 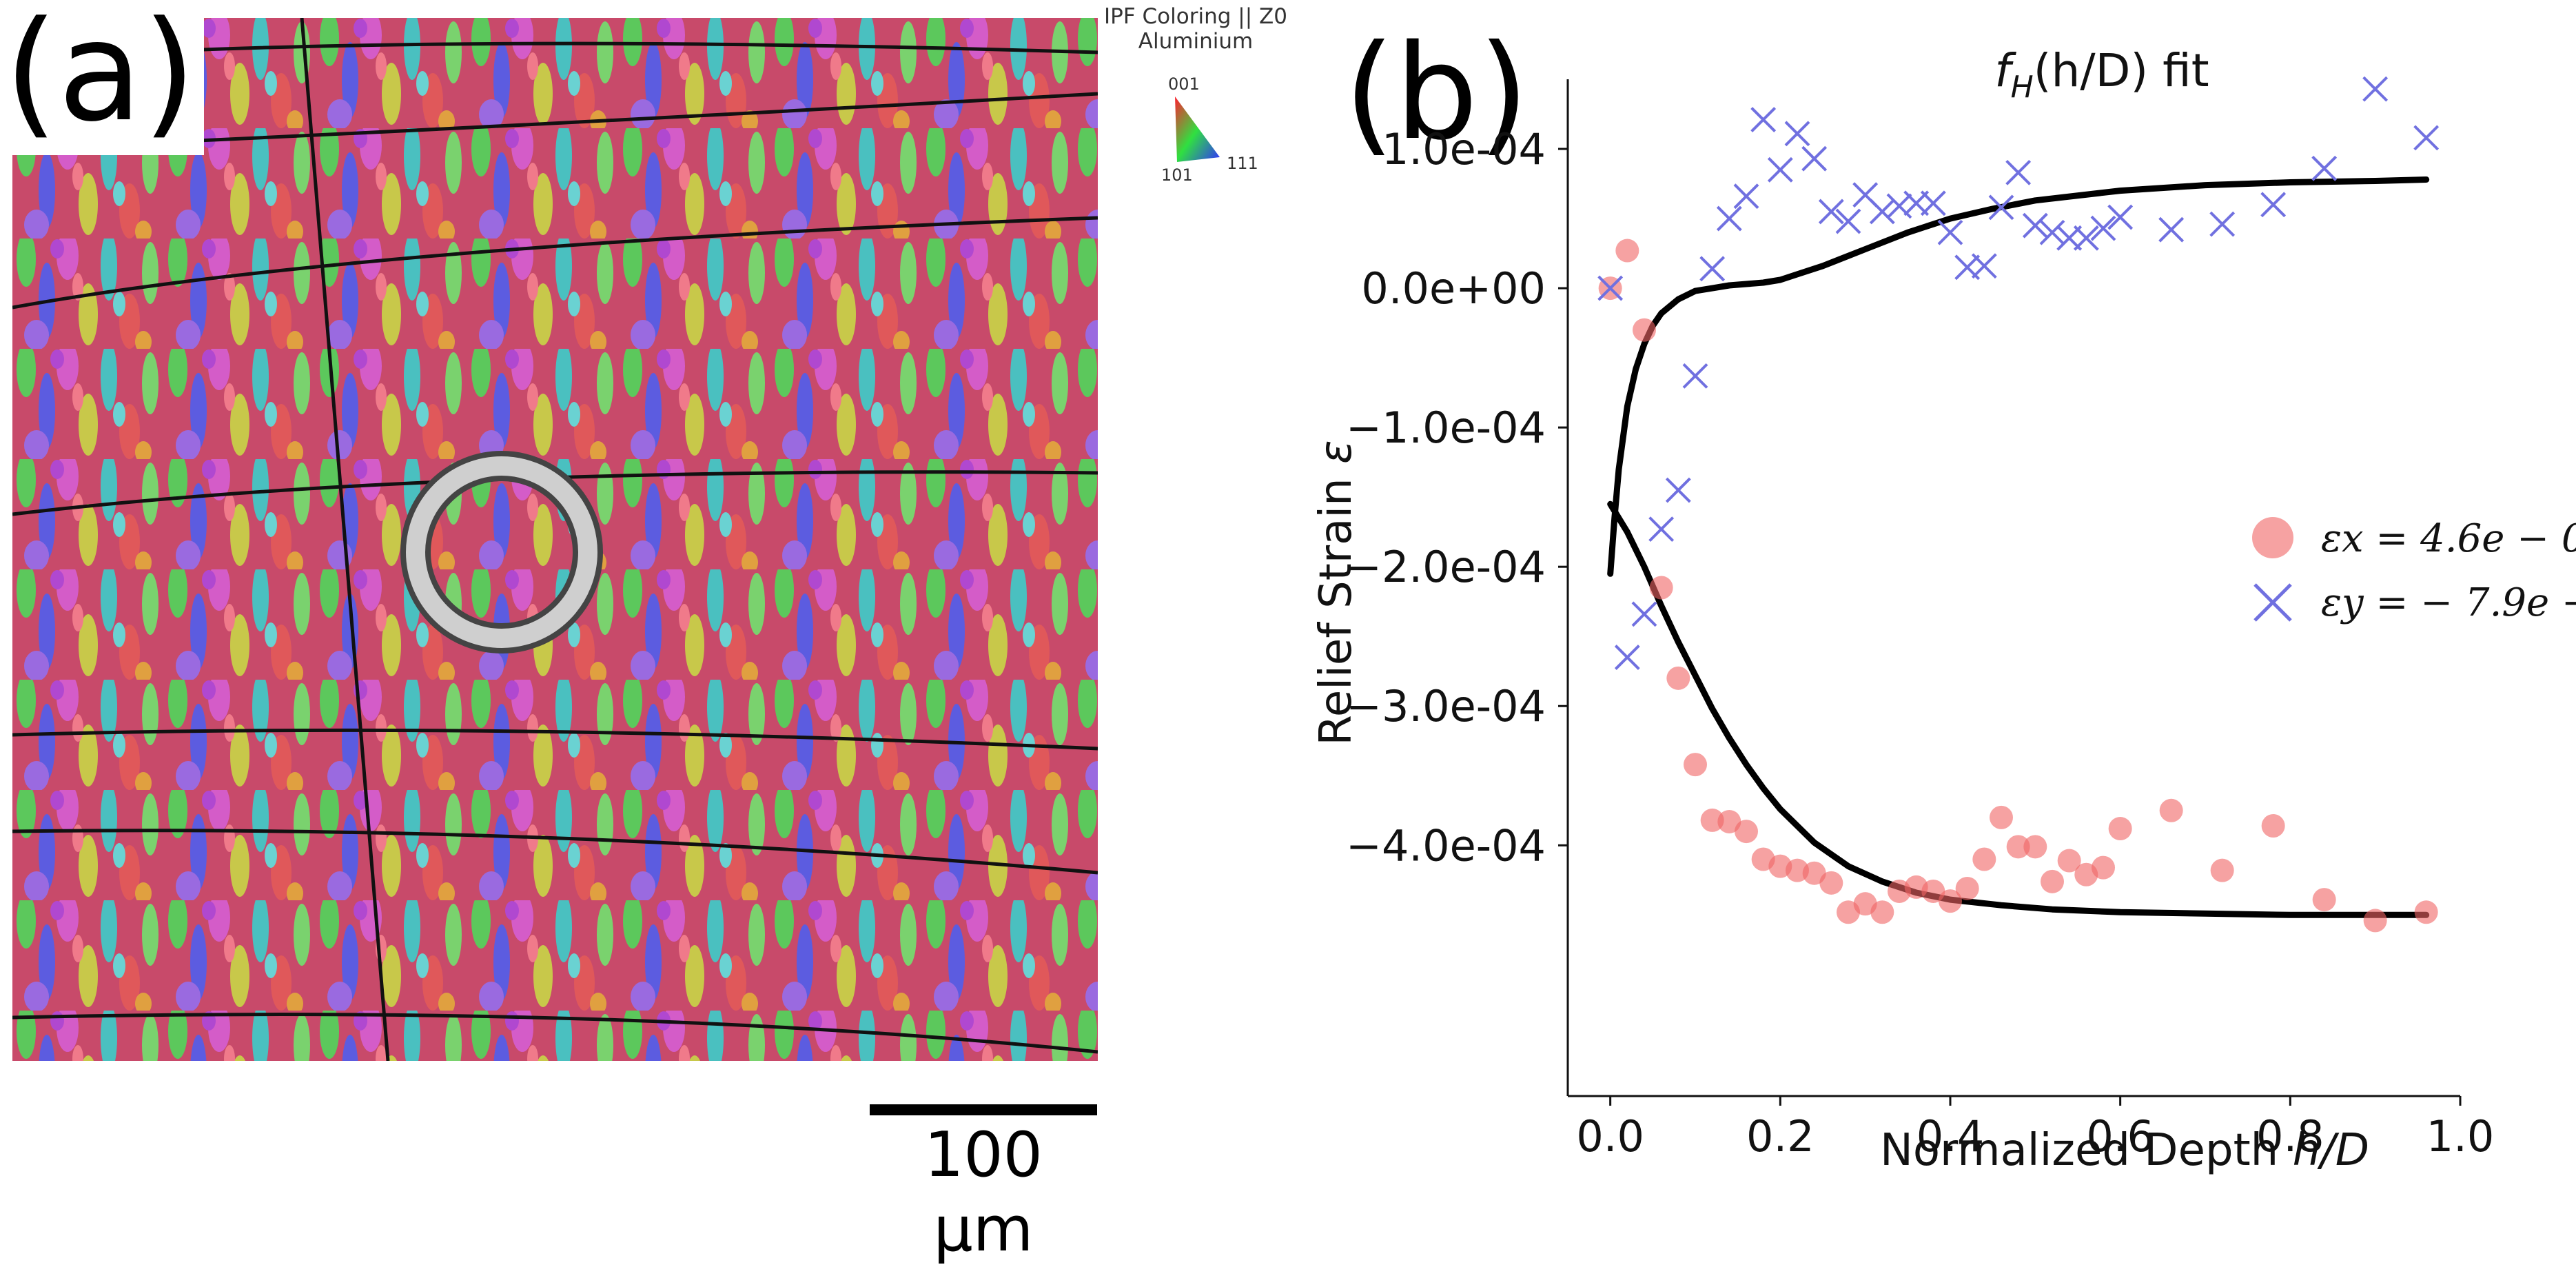 What do you see at coordinates (102, 77) in the screenshot?
I see `panel-a-label: (a)` at bounding box center [102, 77].